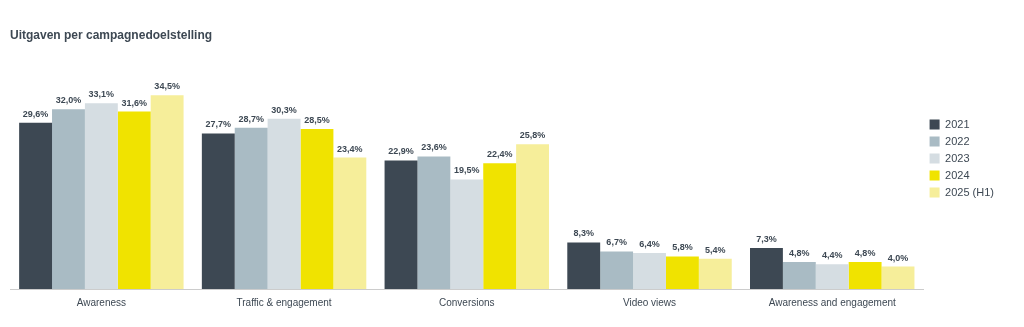  Describe the element at coordinates (317, 119) in the screenshot. I see `data-label: 28,5%` at that location.